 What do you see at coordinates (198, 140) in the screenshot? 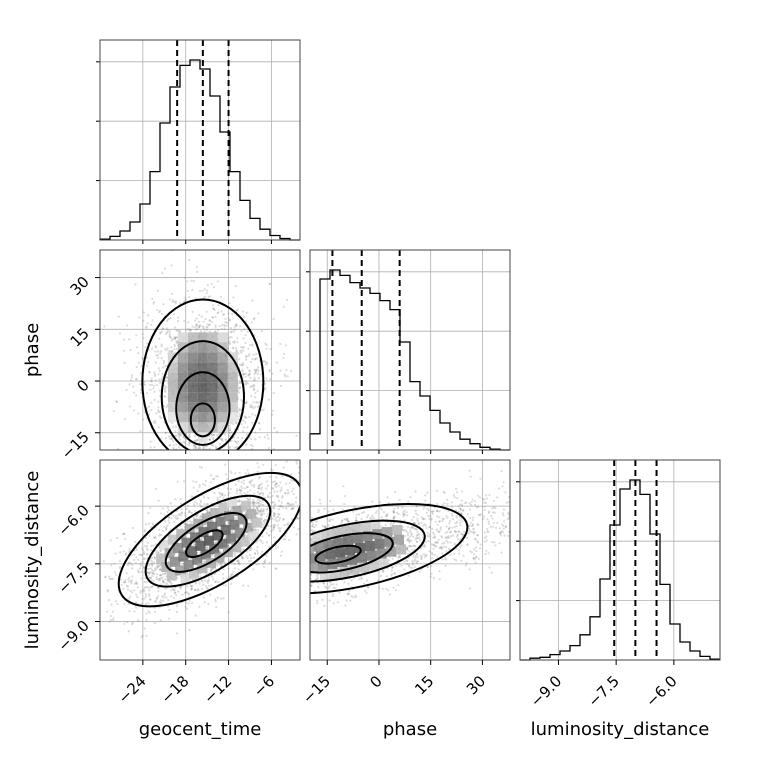
I see `histogram-geocent_time` at bounding box center [198, 140].